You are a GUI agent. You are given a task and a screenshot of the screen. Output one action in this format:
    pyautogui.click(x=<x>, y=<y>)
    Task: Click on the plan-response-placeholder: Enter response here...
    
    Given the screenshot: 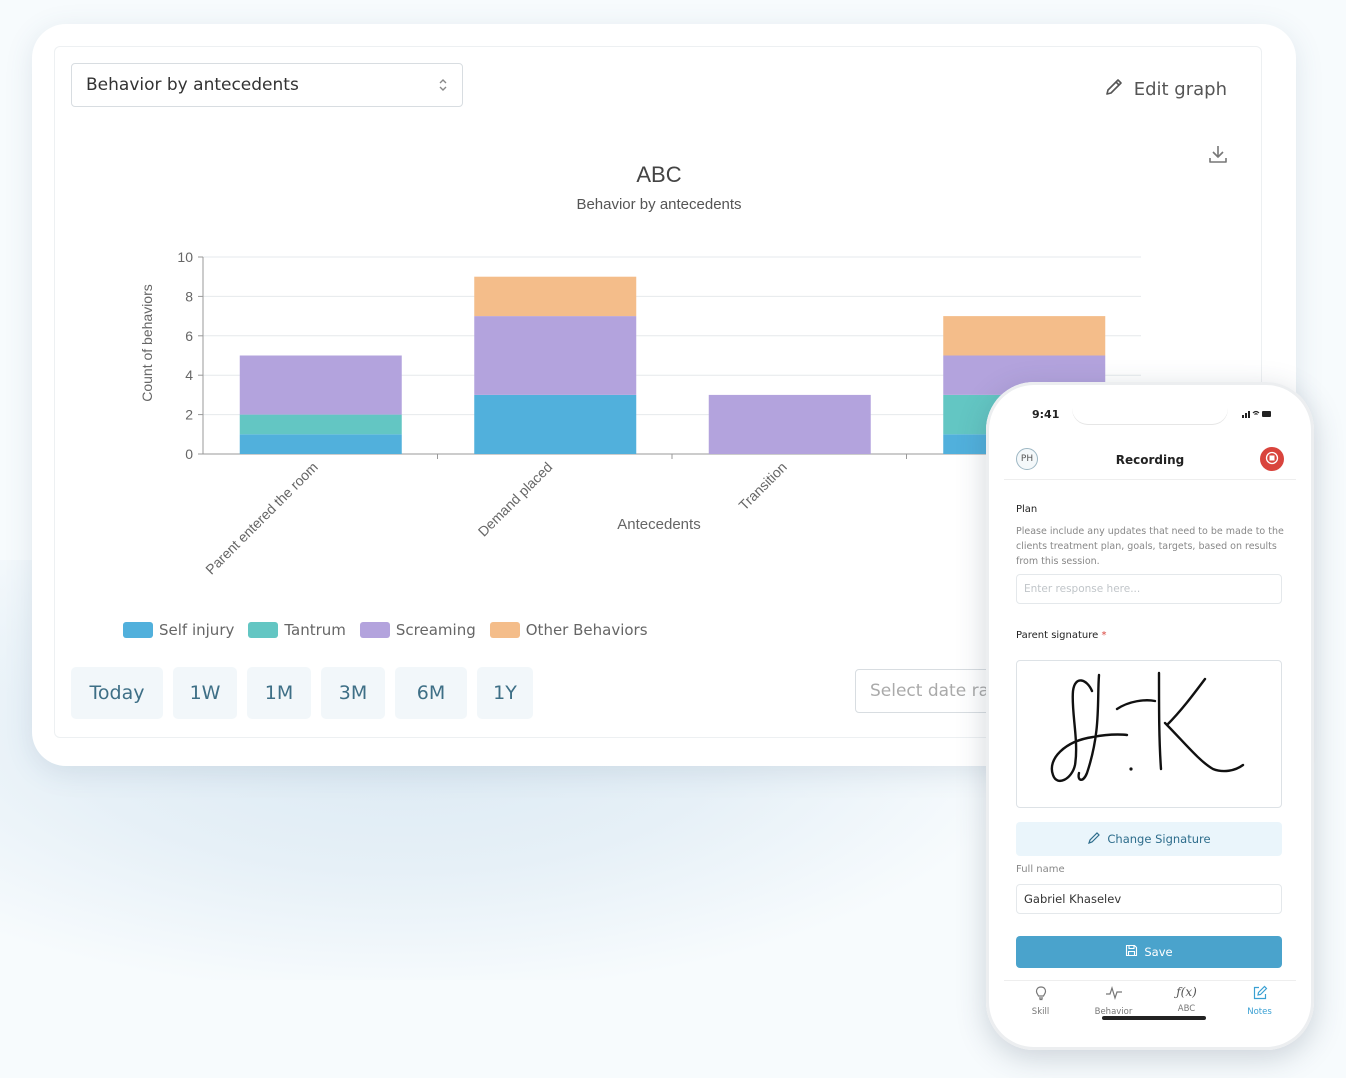 What is the action you would take?
    pyautogui.click(x=1082, y=589)
    